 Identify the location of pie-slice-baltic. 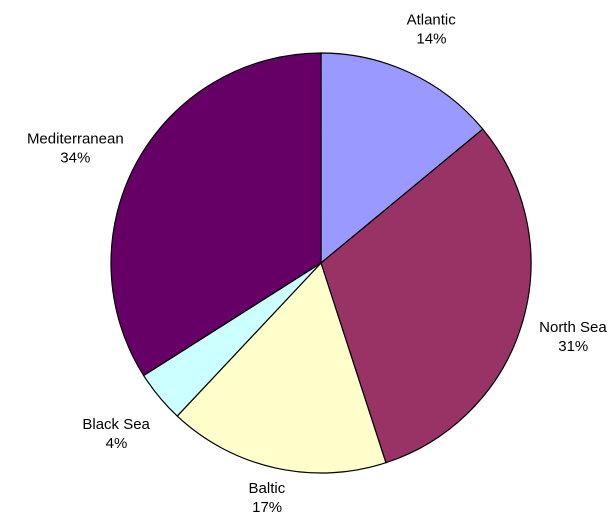
(281, 367).